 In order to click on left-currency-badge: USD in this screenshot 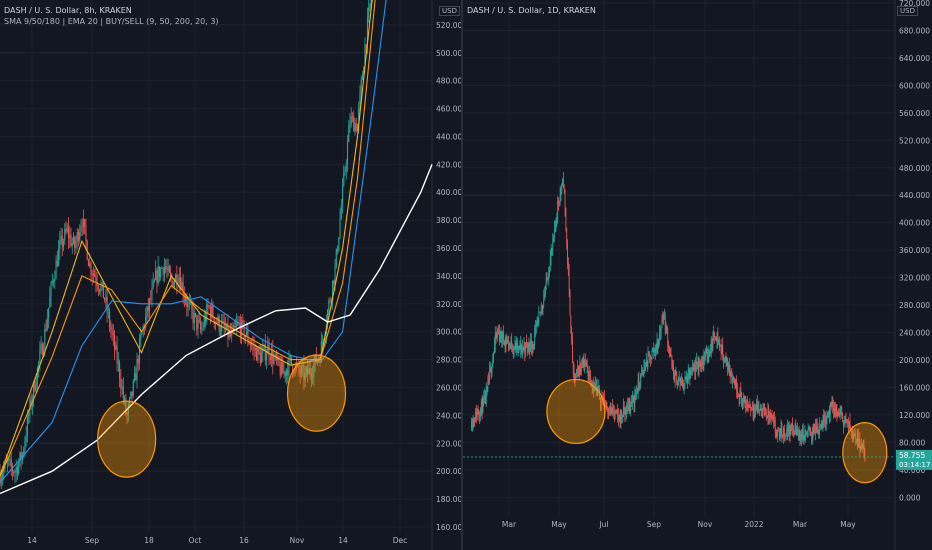, I will do `click(449, 11)`.